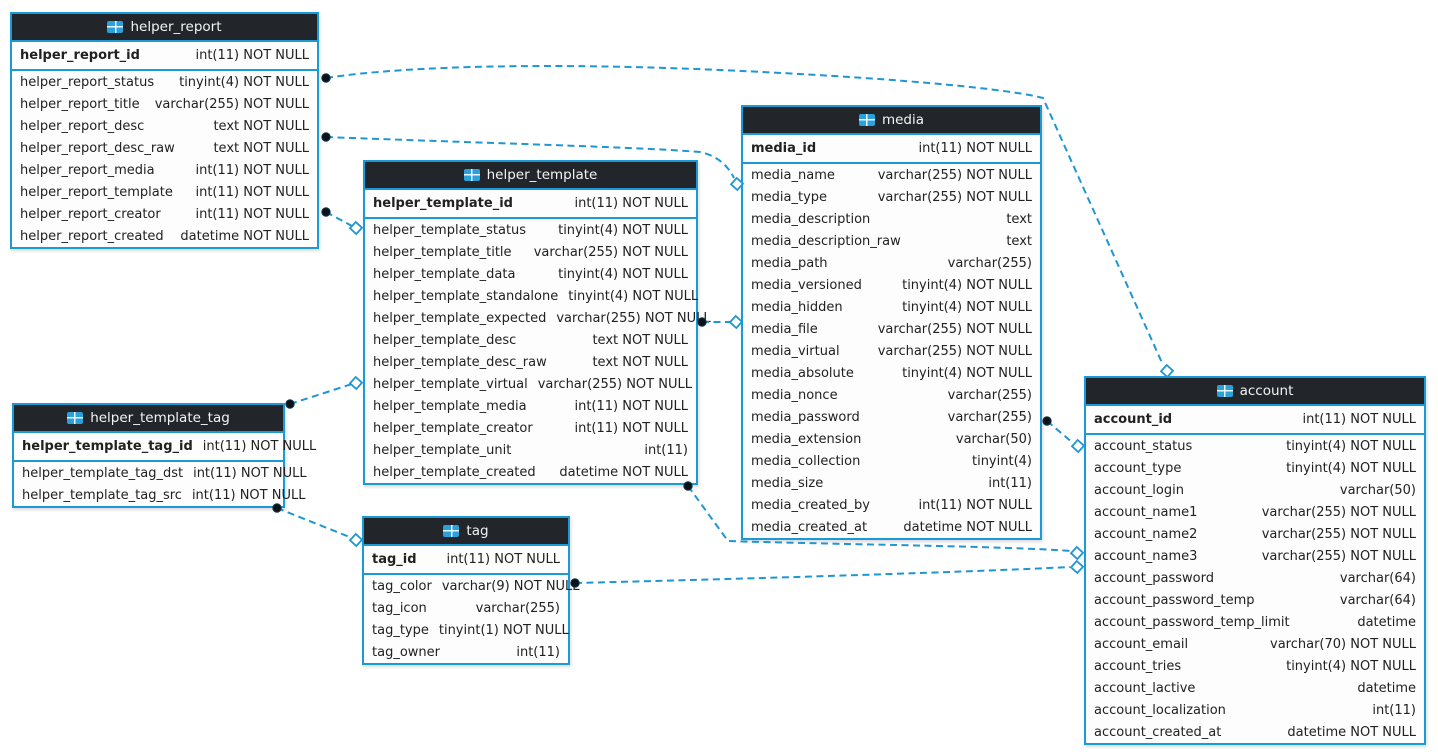  Describe the element at coordinates (1255, 688) in the screenshot. I see `field-row: account_lactive datetime` at that location.